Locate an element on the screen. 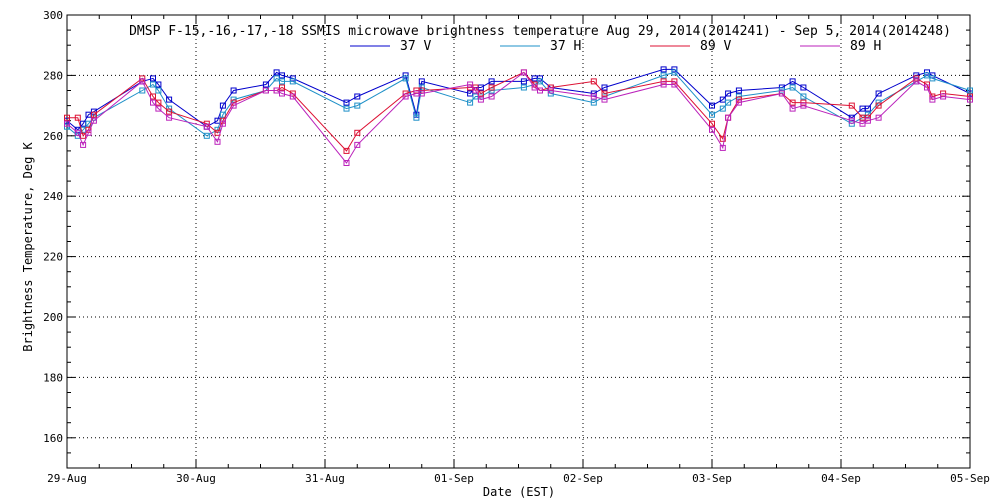 The height and width of the screenshot is (504, 1000). y-tick-label: 180 is located at coordinates (53, 377).